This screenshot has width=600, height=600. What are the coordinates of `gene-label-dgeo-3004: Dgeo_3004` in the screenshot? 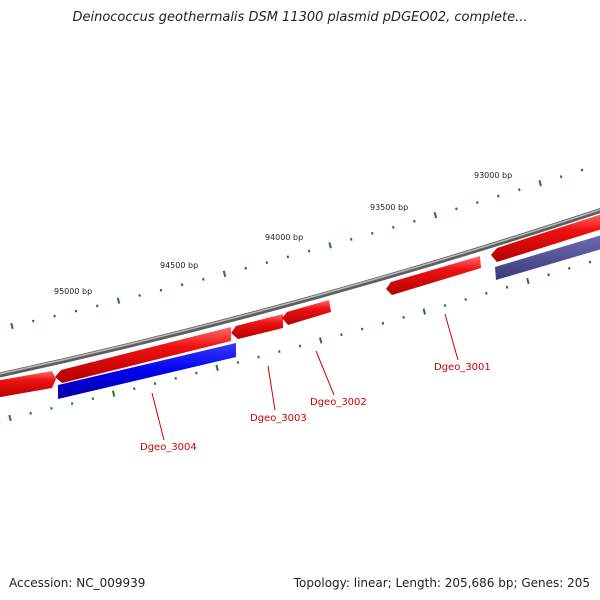 It's located at (168, 447).